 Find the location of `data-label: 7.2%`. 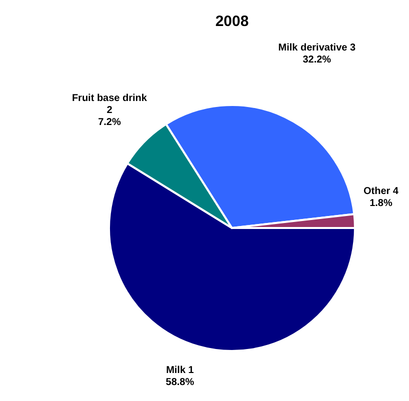

data-label: 7.2% is located at coordinates (109, 122).